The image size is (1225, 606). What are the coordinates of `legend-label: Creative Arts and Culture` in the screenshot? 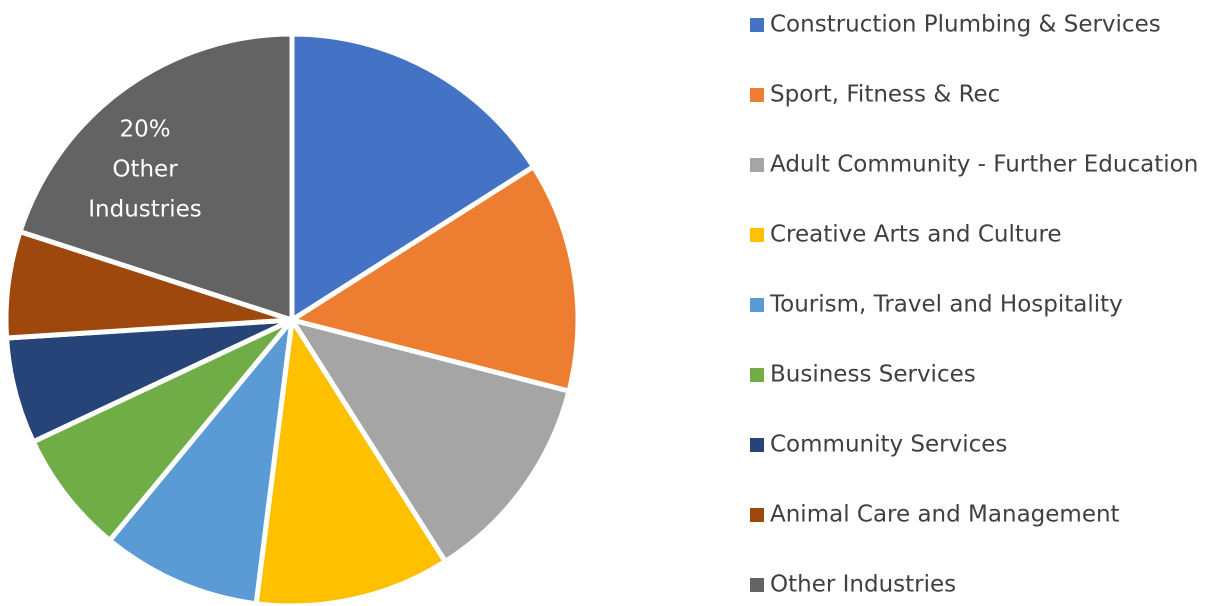 It's located at (916, 235).